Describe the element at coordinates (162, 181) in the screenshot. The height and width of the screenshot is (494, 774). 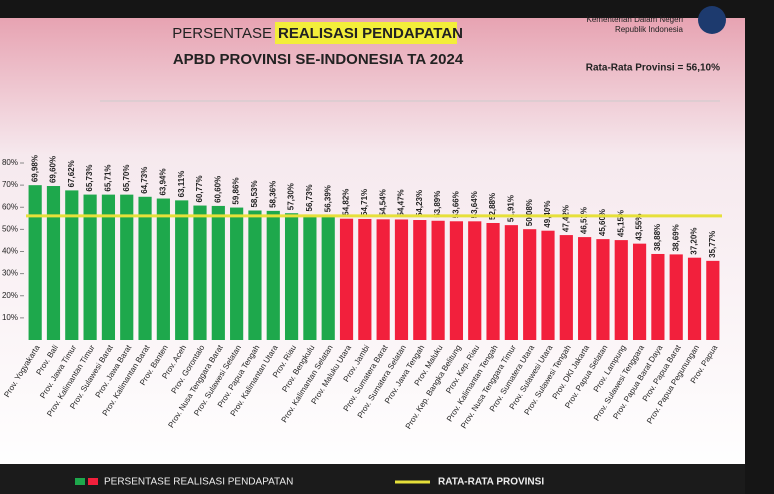
I see `value-label: 63,94%` at that location.